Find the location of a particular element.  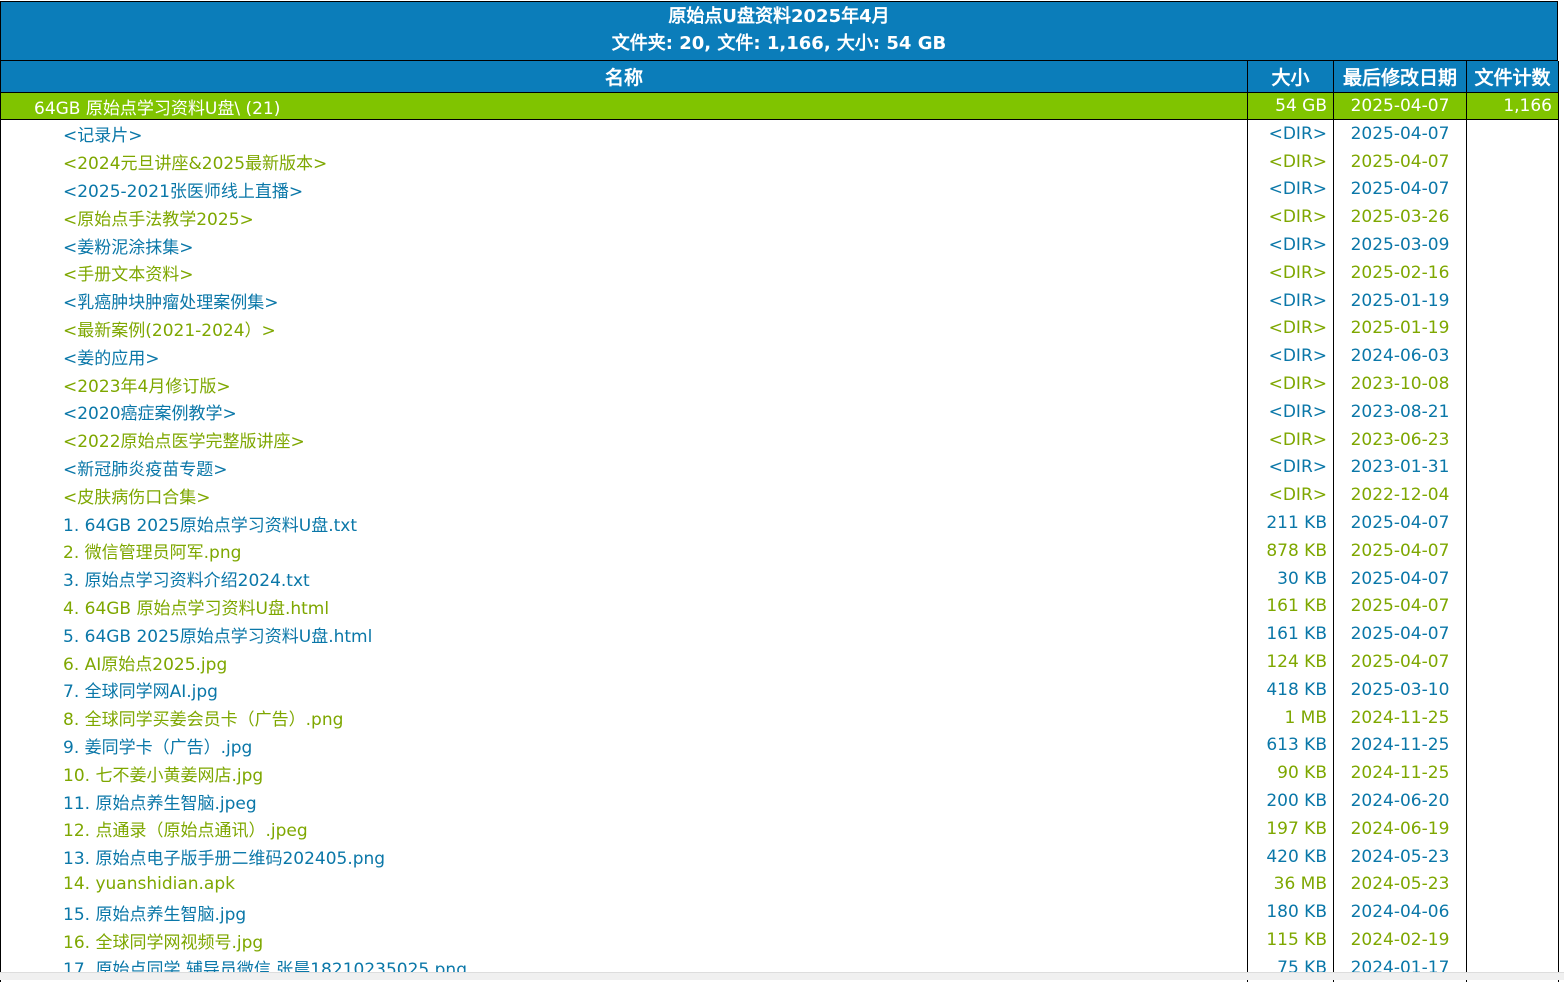

cell-size: 115 KB is located at coordinates (1290, 940).